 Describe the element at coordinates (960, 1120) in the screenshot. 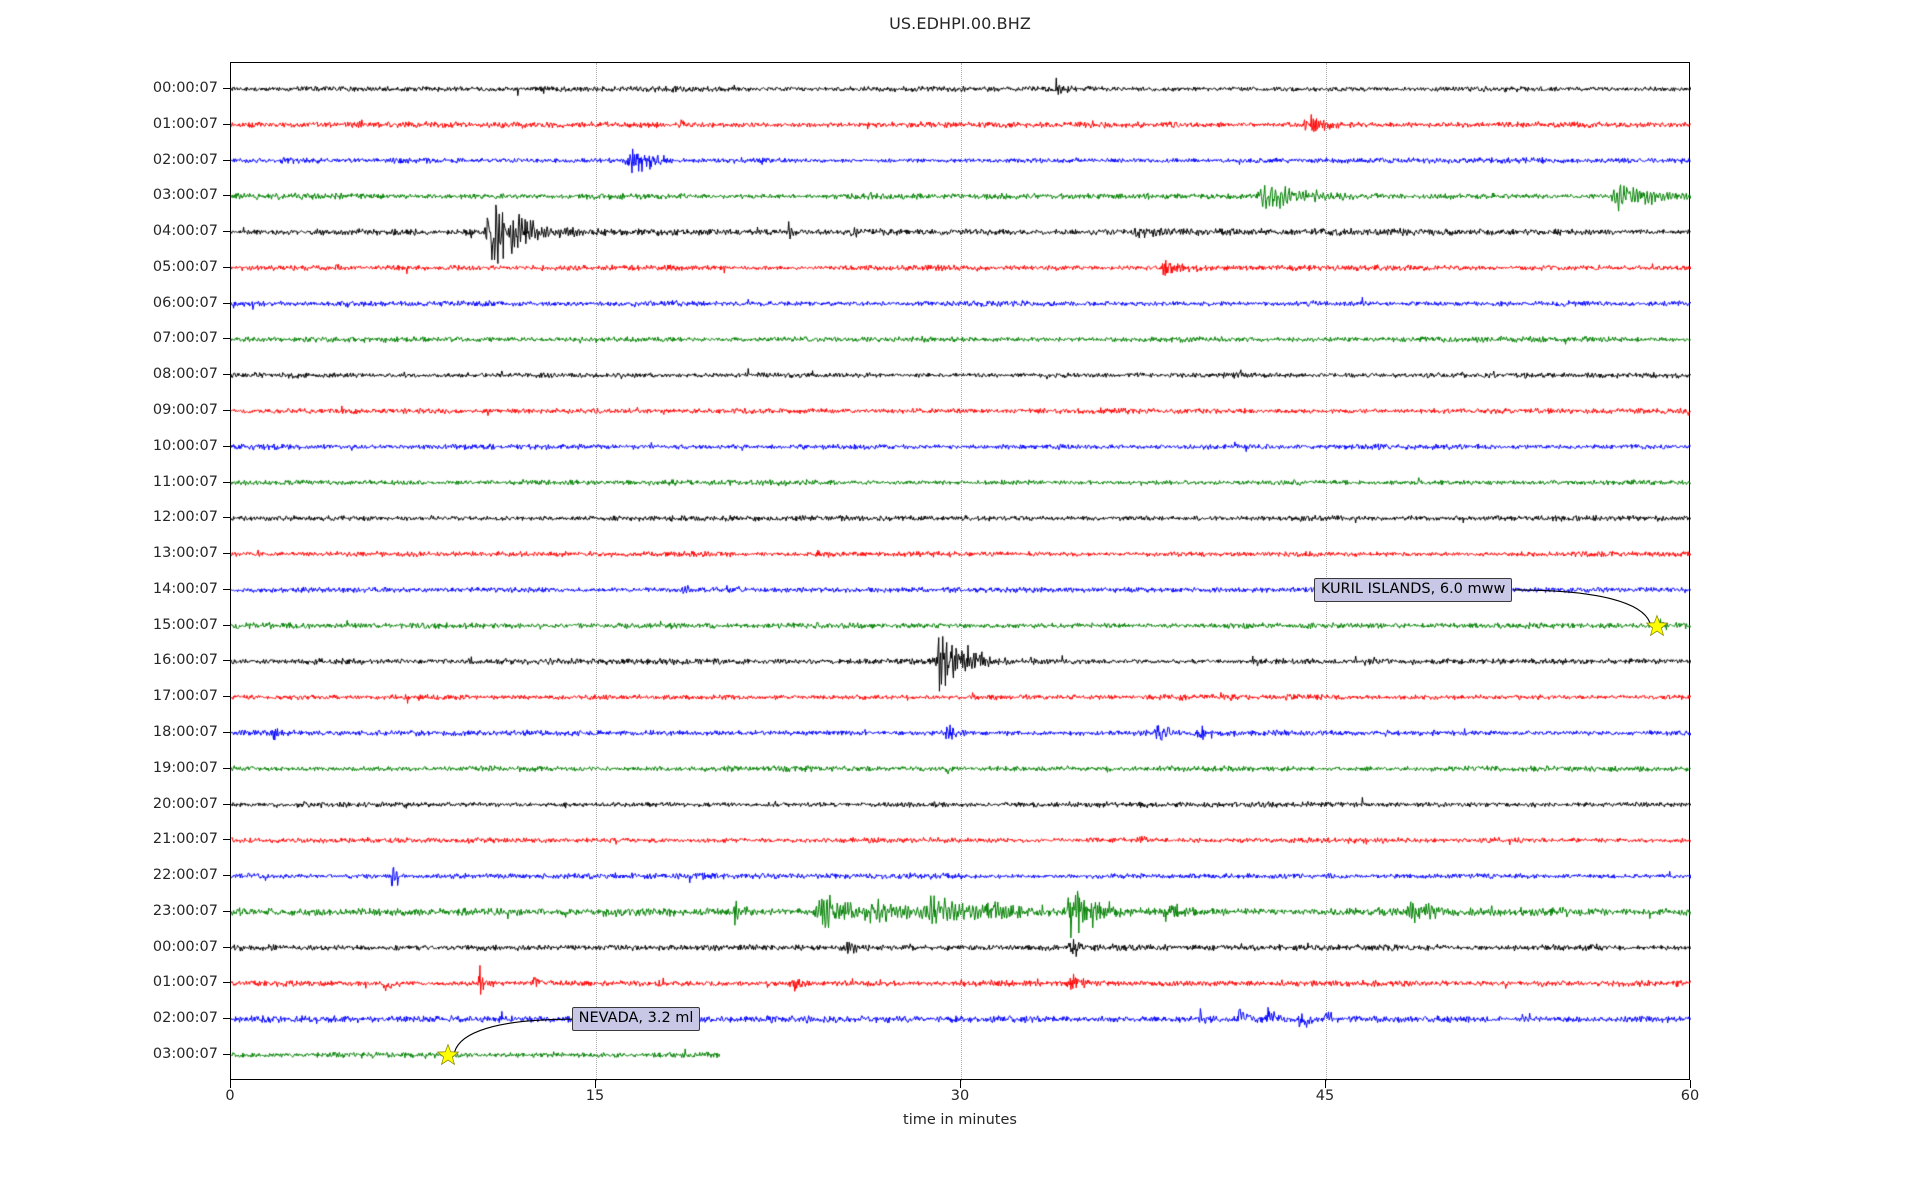

I see `x-axis-label: time in minutes` at that location.